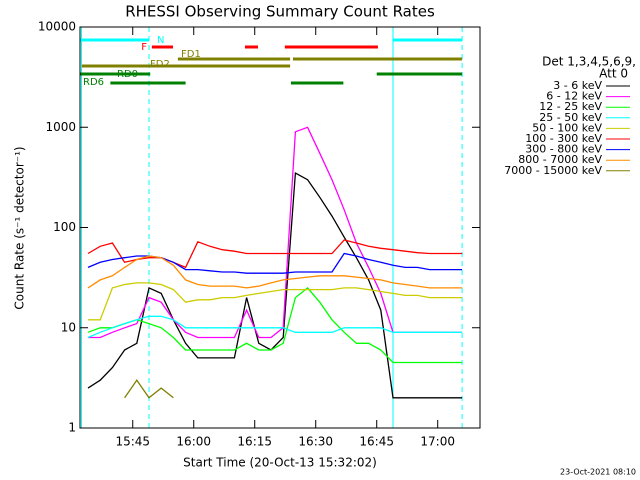 The width and height of the screenshot is (640, 480). I want to click on y-axis-label: Count Rate (s⁻¹ detector⁻¹), so click(20, 227).